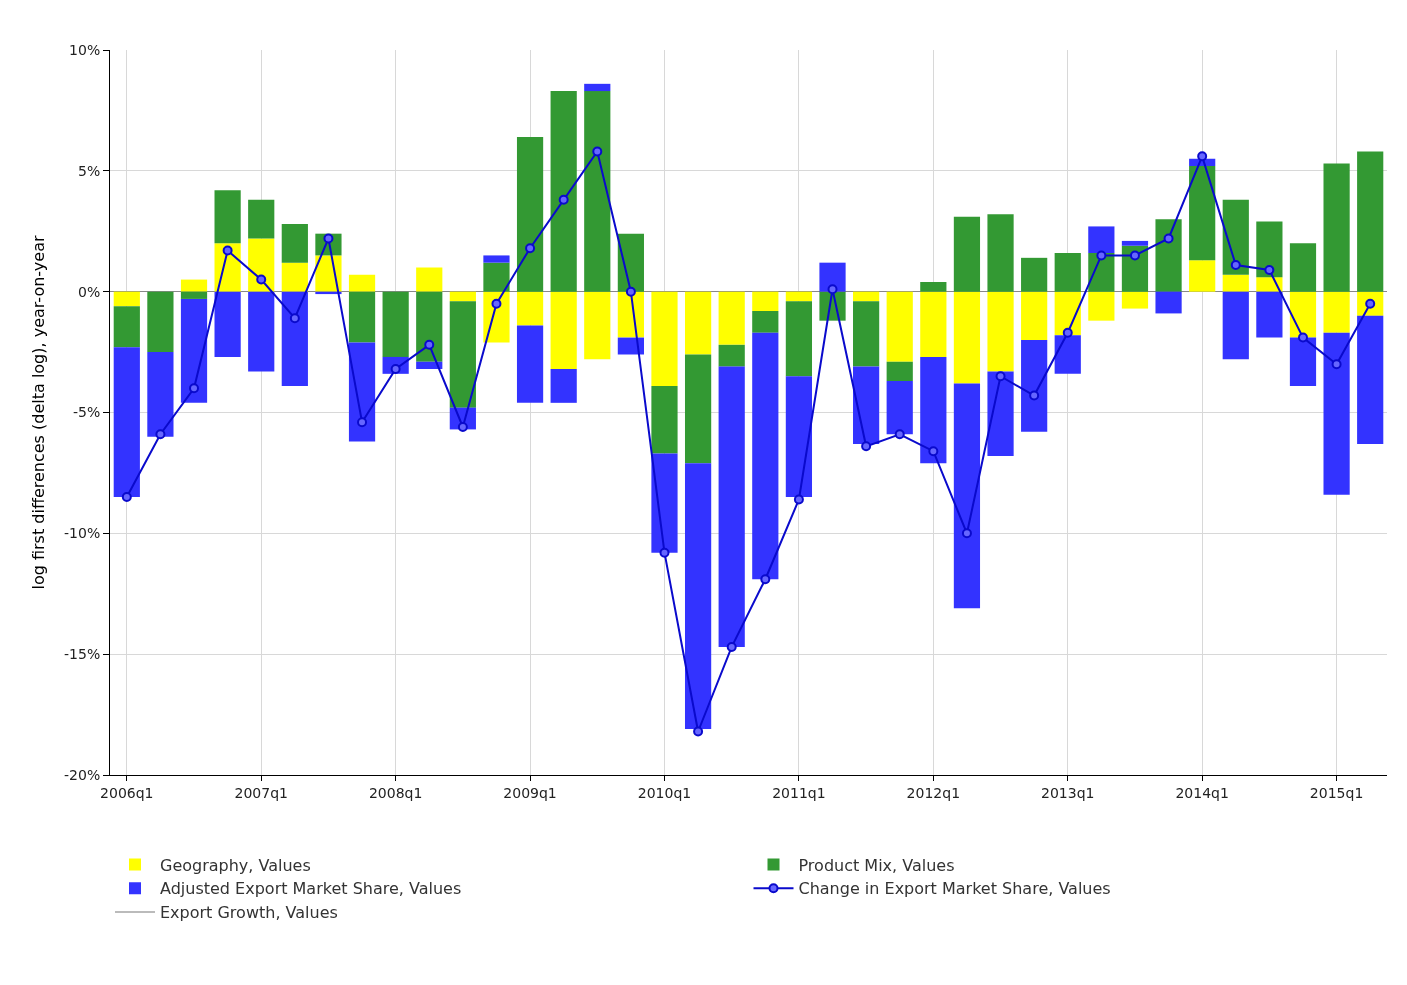 Image resolution: width=1407 pixels, height=985 pixels. Describe the element at coordinates (127, 792) in the screenshot. I see `x-tick-label: 2006q1` at that location.